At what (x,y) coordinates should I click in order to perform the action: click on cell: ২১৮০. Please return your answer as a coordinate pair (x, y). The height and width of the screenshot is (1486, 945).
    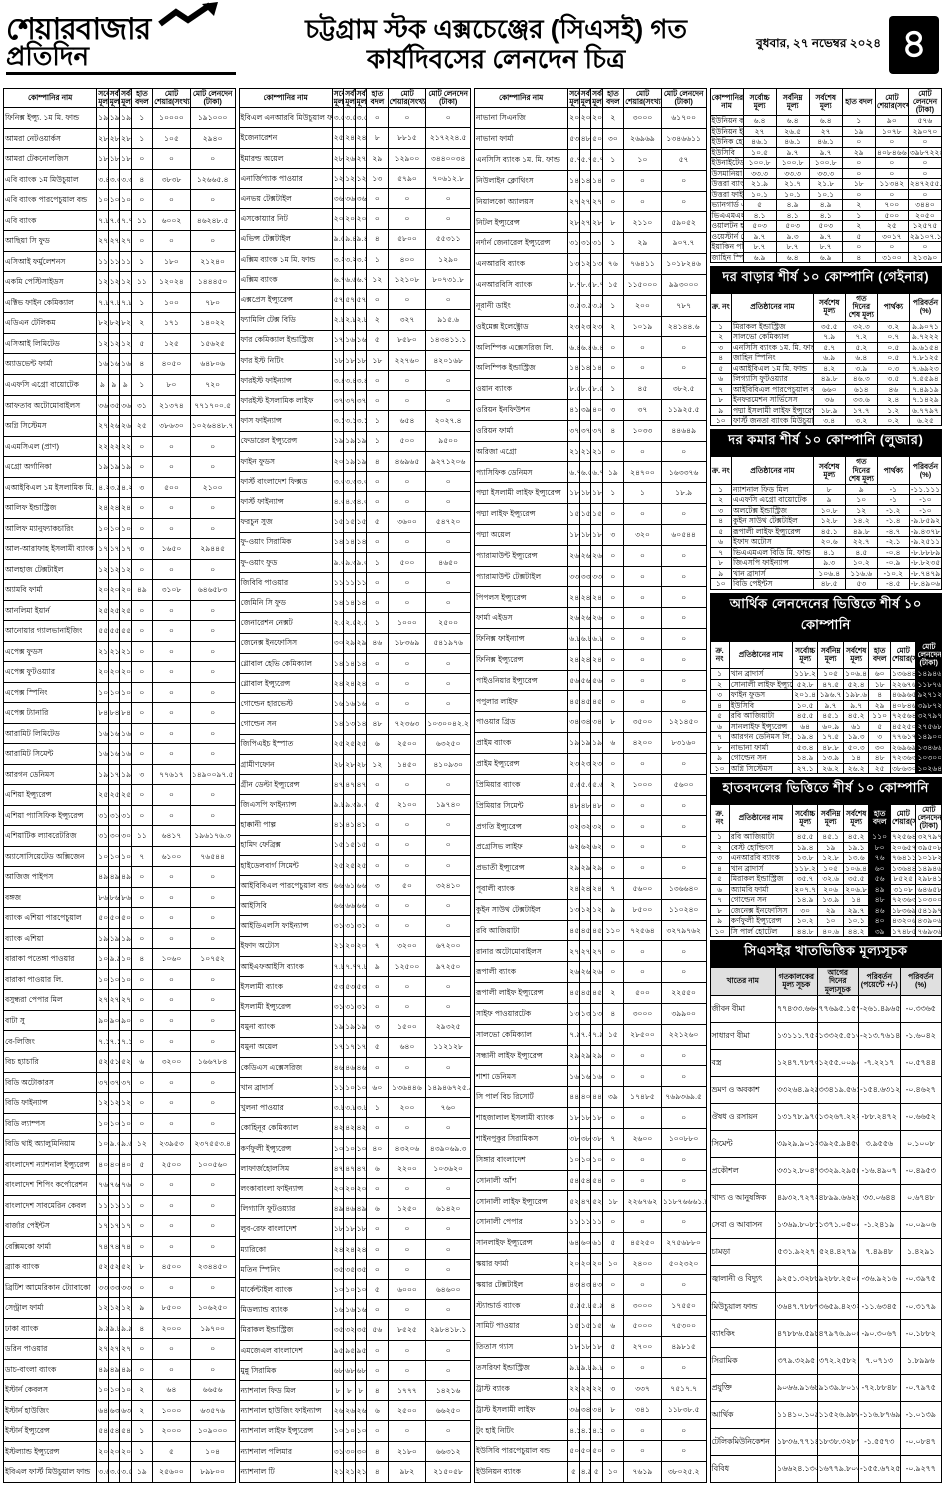
    Looking at the image, I should click on (407, 1451).